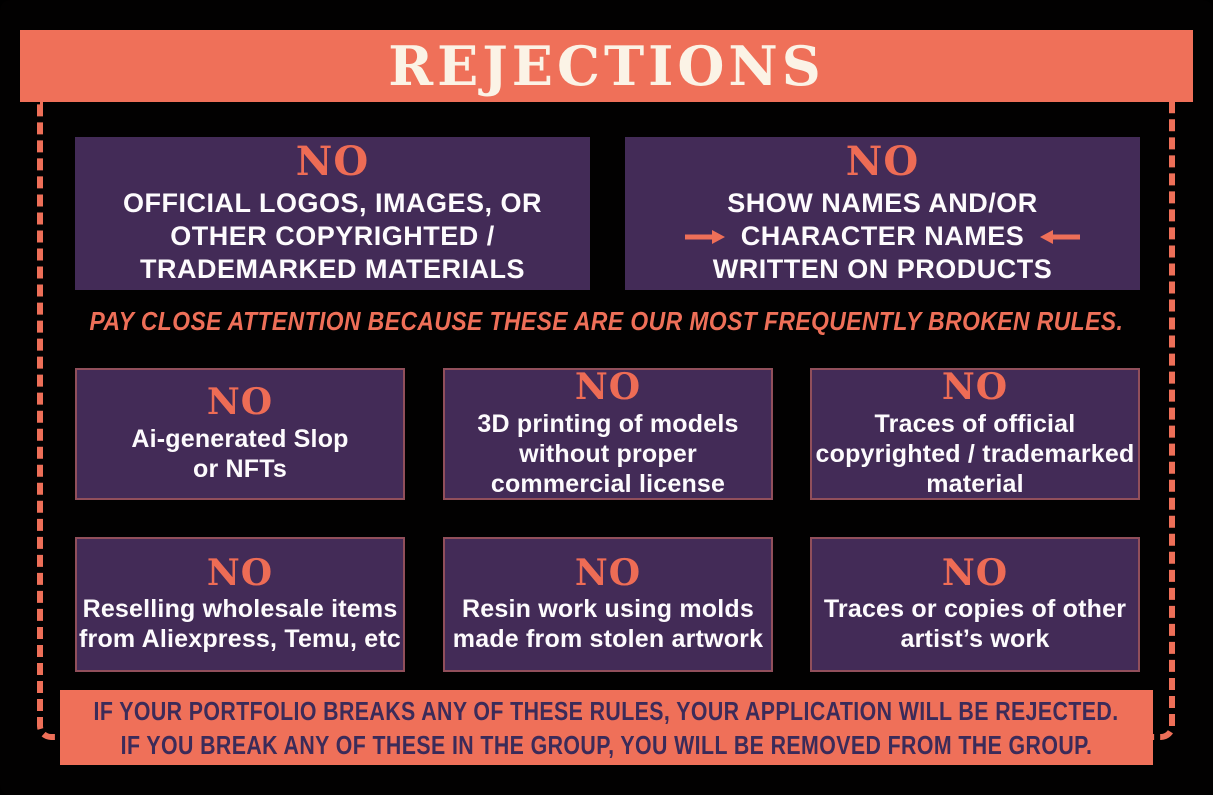 The image size is (1213, 795). I want to click on page-title: REJECTIONS, so click(606, 66).